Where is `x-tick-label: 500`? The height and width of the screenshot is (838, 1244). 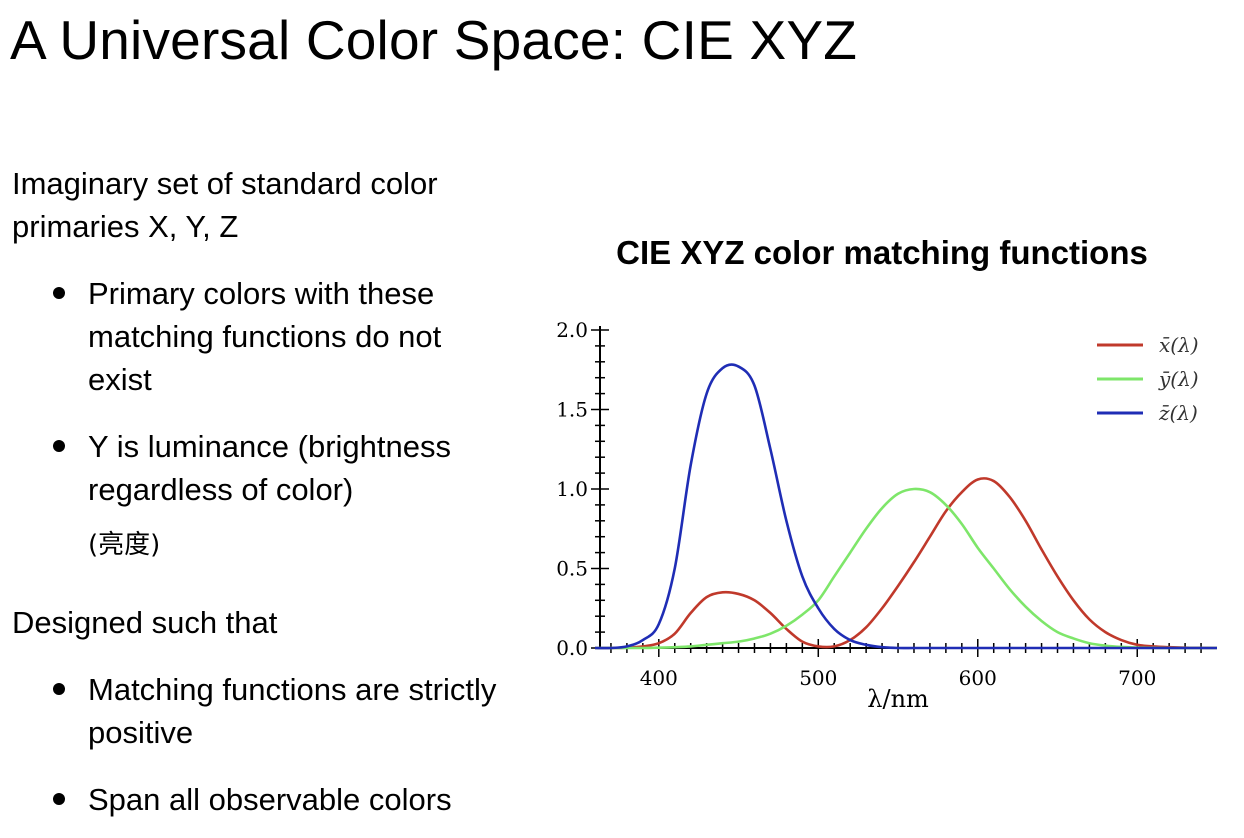
x-tick-label: 500 is located at coordinates (818, 678).